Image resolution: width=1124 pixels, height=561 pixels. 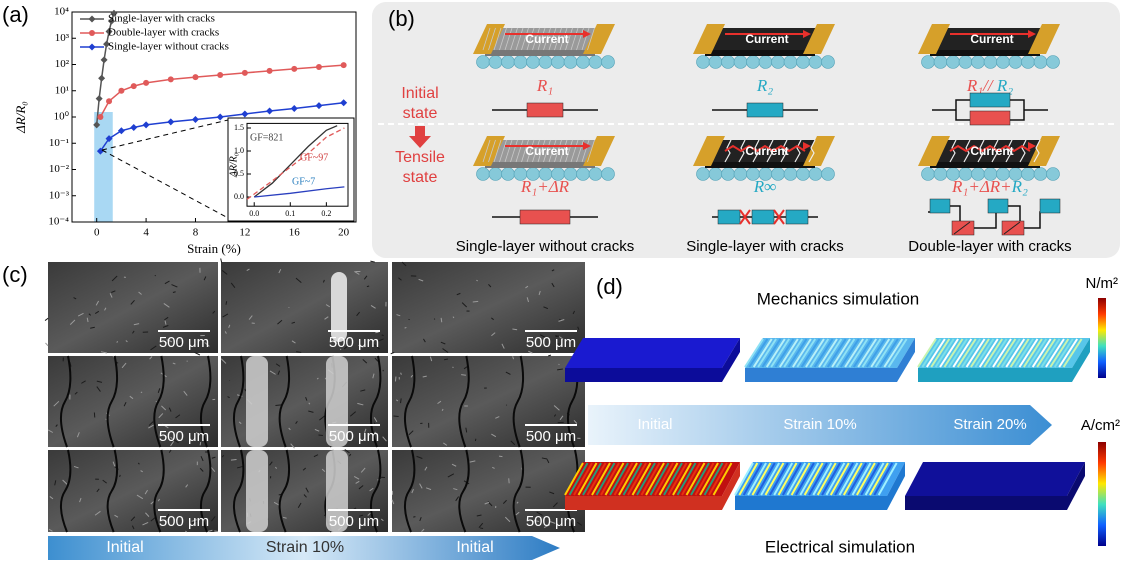 I want to click on caption: Single-layer without cracks, so click(x=545, y=246).